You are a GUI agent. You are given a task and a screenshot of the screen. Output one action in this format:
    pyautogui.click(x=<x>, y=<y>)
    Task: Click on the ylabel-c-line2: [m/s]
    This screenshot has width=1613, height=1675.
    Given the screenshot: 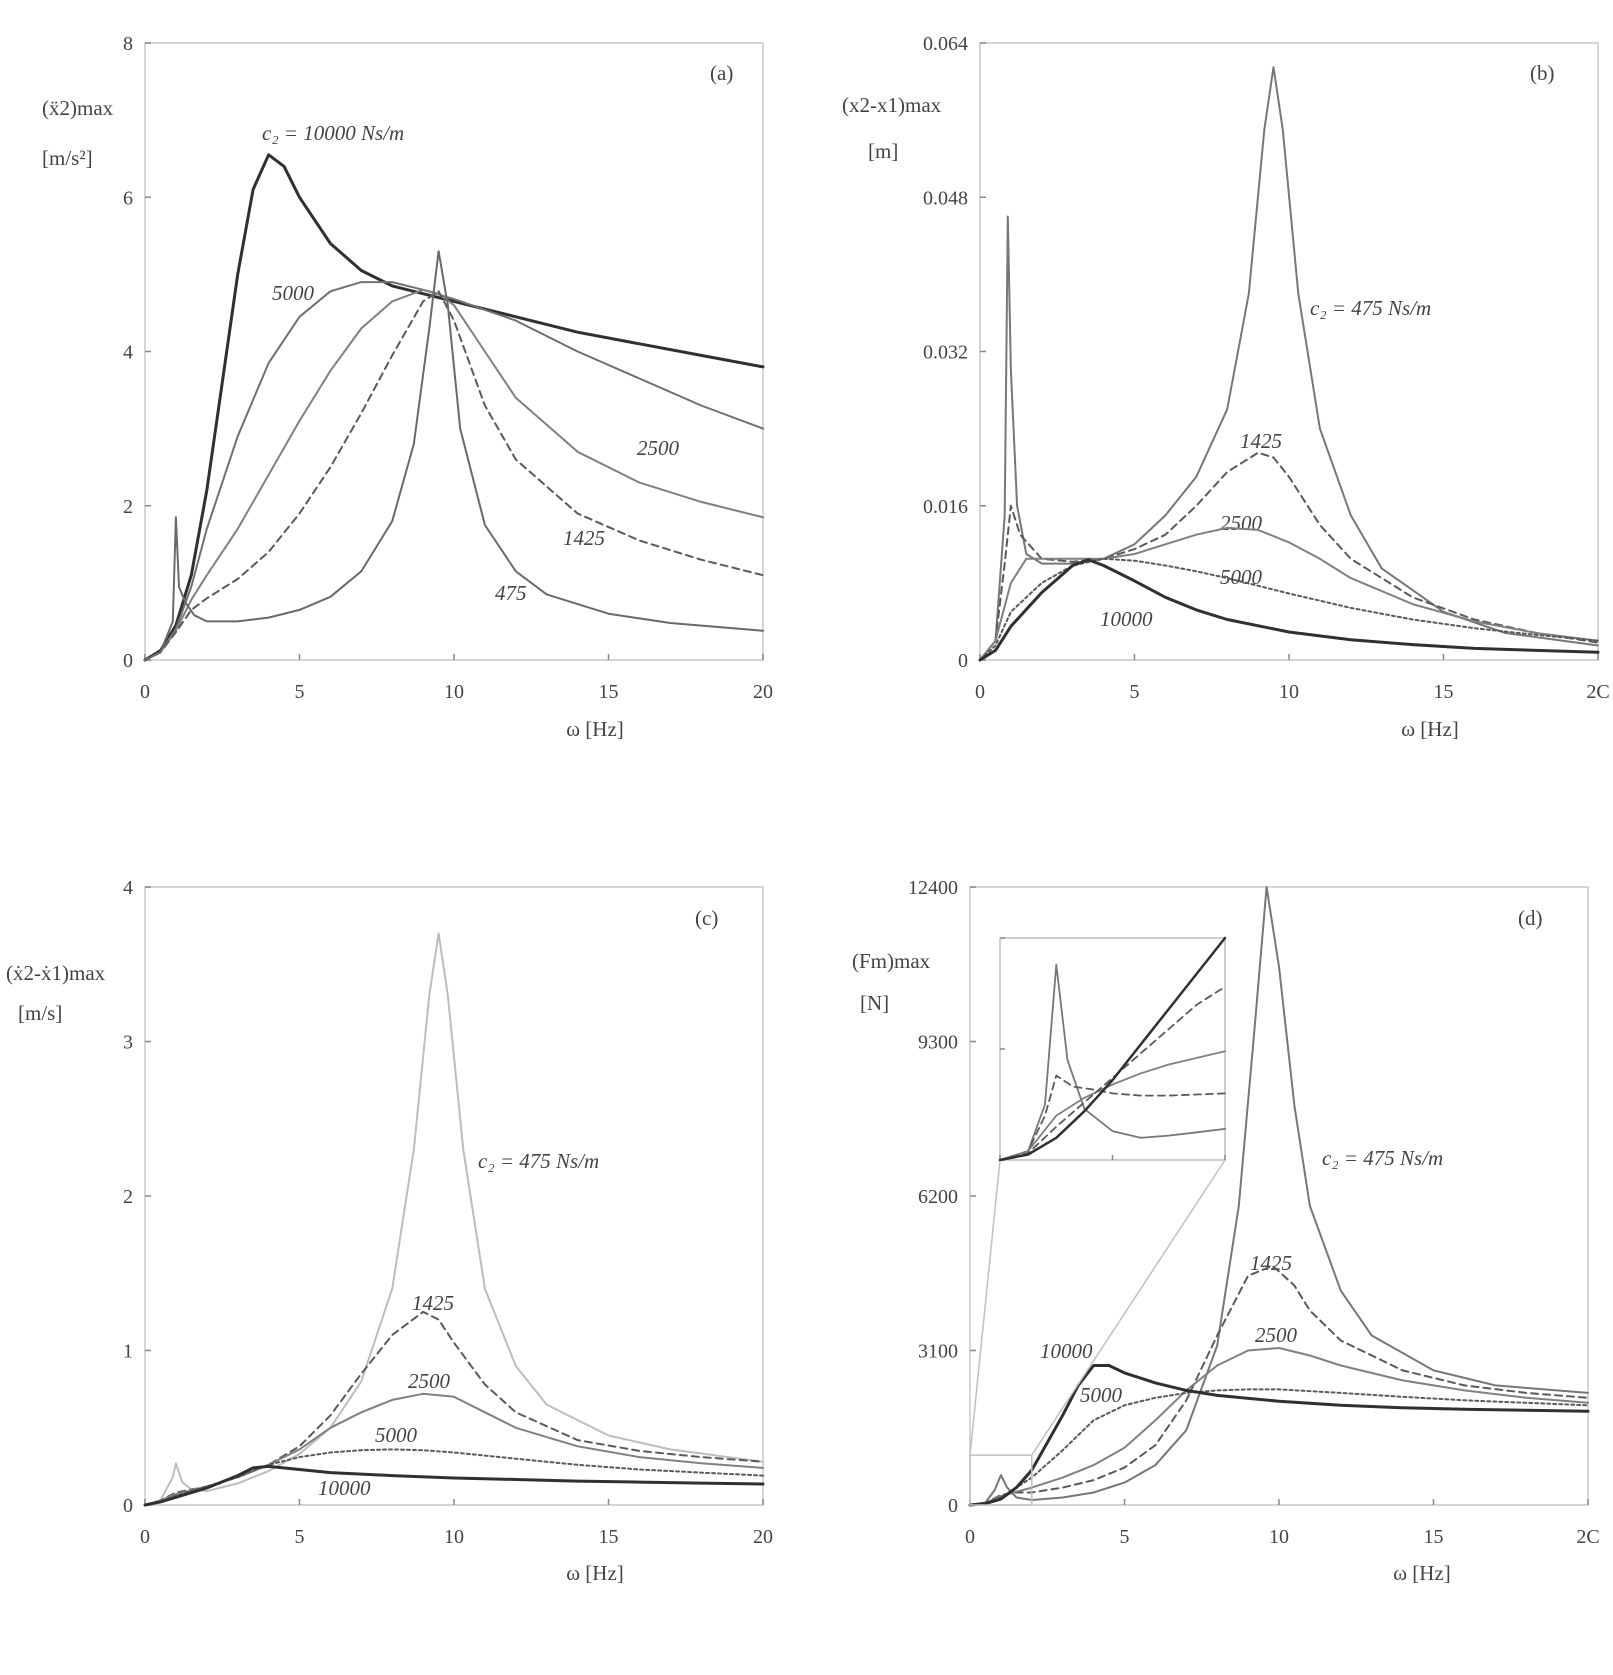 What is the action you would take?
    pyautogui.click(x=40, y=1013)
    